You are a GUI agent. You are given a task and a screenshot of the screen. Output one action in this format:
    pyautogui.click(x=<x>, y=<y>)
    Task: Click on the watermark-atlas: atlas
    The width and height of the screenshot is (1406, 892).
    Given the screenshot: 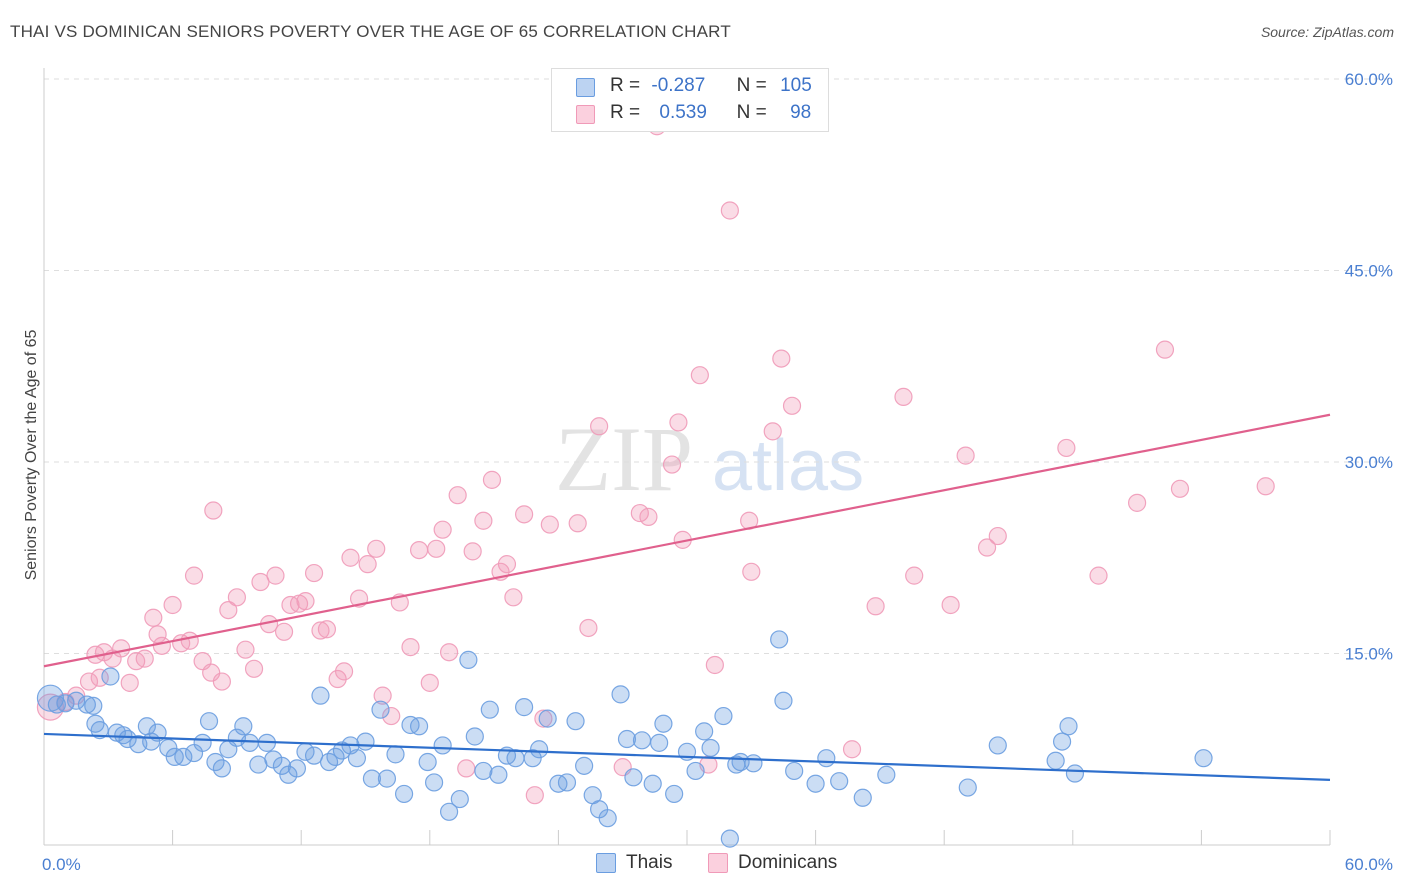 What is the action you would take?
    pyautogui.click(x=788, y=466)
    